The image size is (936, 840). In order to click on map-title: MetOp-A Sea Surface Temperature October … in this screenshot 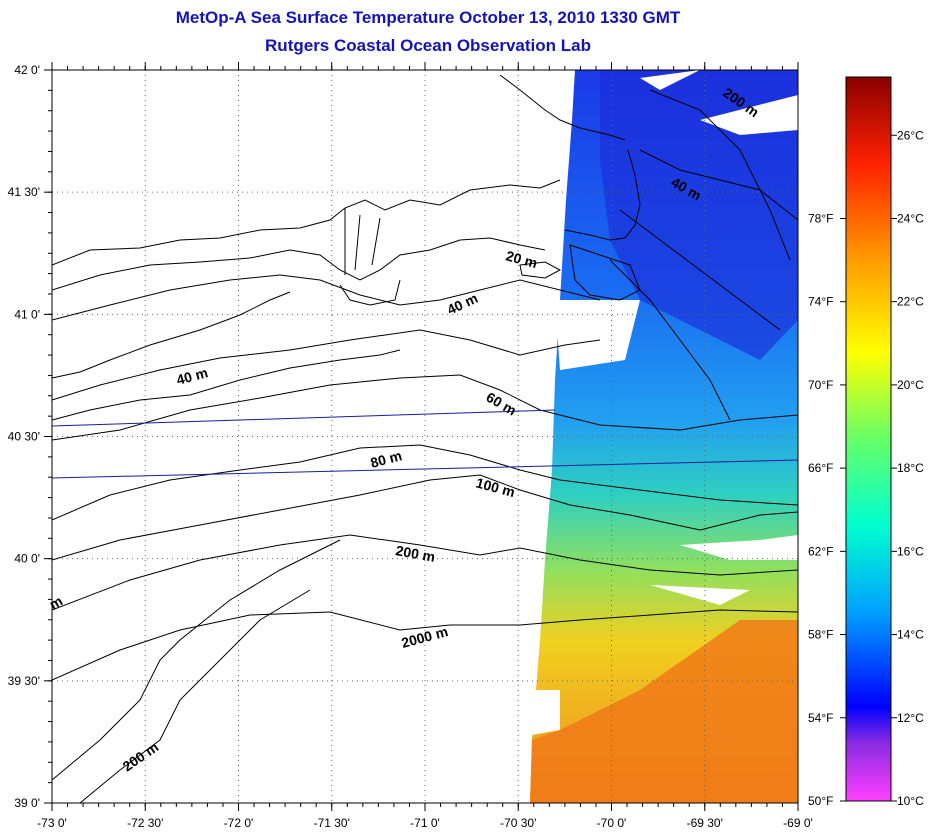, I will do `click(428, 17)`.